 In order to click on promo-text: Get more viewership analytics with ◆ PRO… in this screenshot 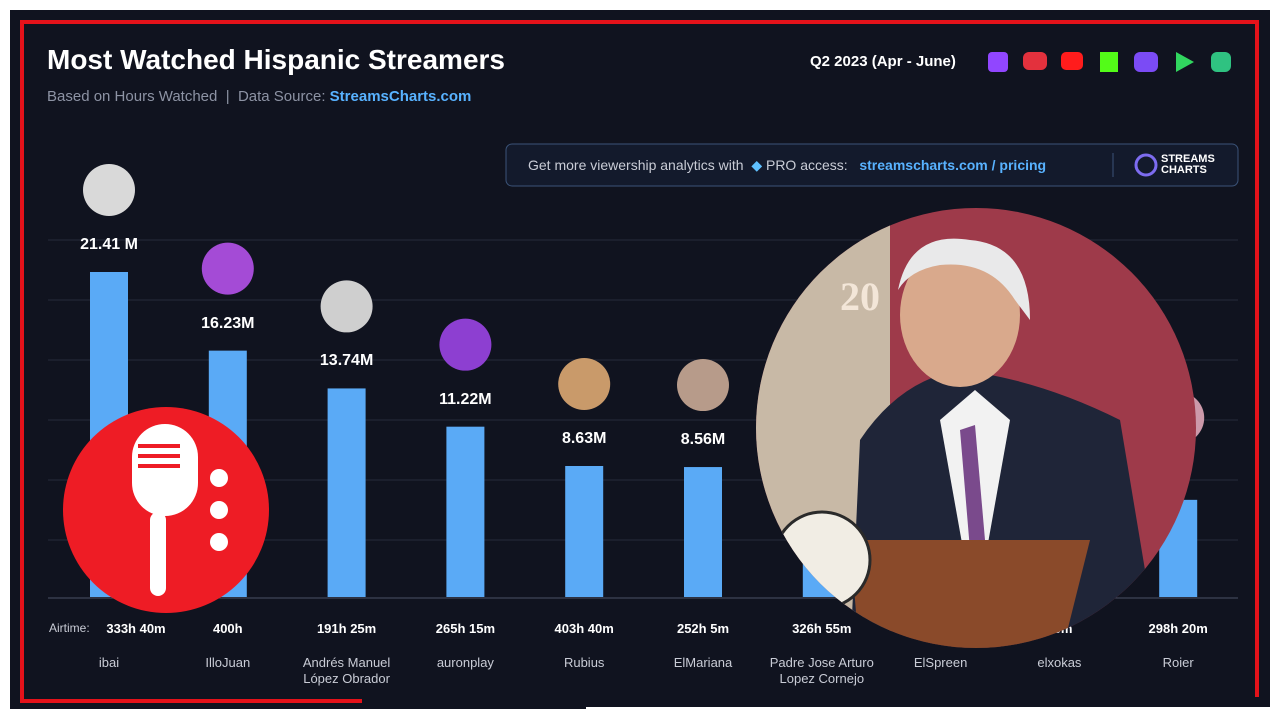, I will do `click(787, 165)`.